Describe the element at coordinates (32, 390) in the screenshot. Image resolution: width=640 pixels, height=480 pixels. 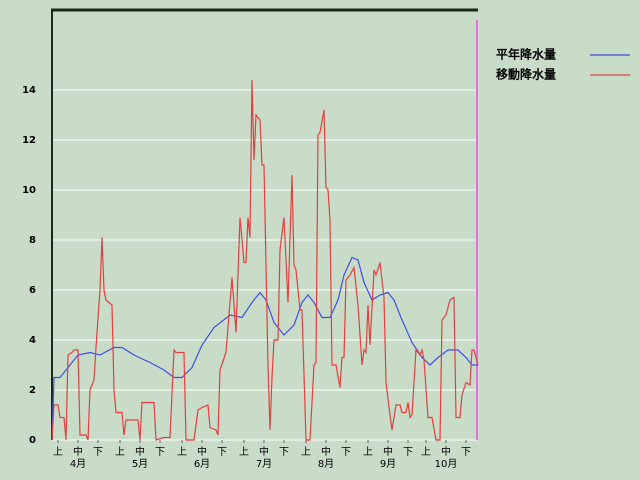
I see `y-tick-label: 2` at that location.